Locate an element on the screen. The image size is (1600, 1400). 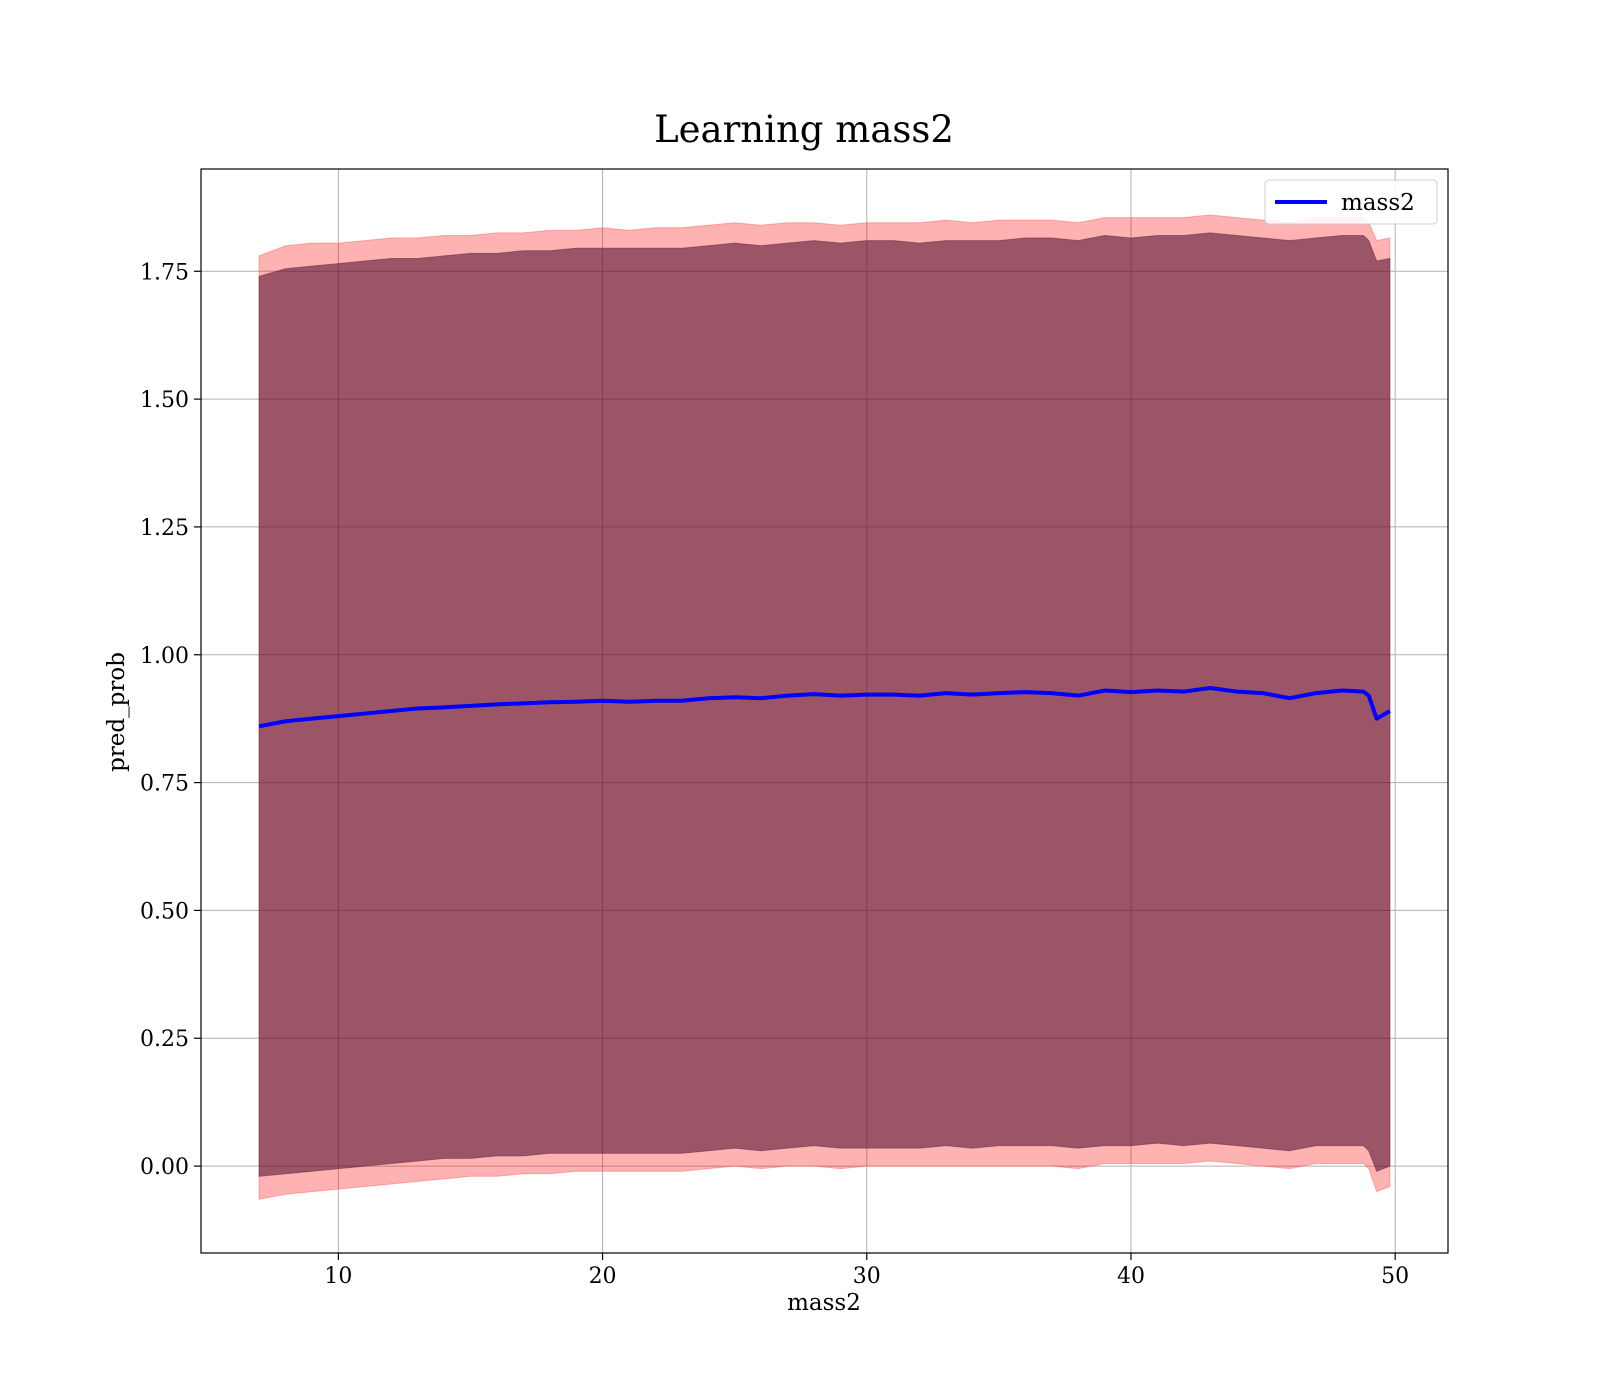
x-tick-label-2: 30 is located at coordinates (867, 1276).